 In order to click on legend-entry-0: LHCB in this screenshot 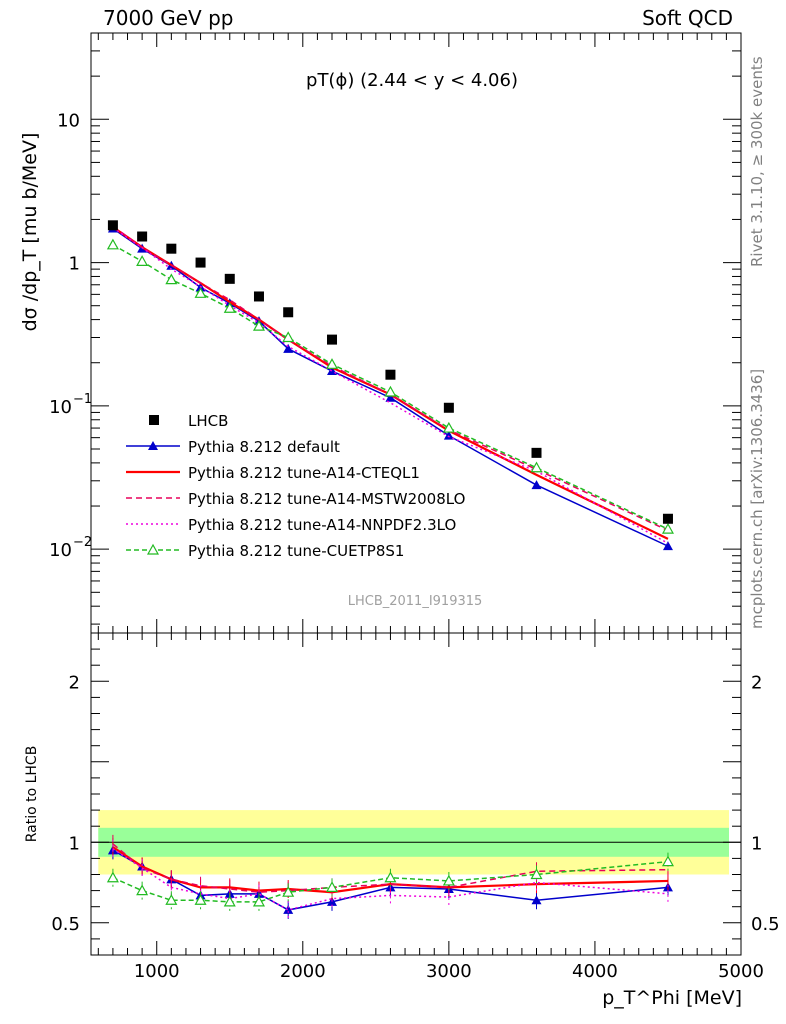, I will do `click(188, 421)`.